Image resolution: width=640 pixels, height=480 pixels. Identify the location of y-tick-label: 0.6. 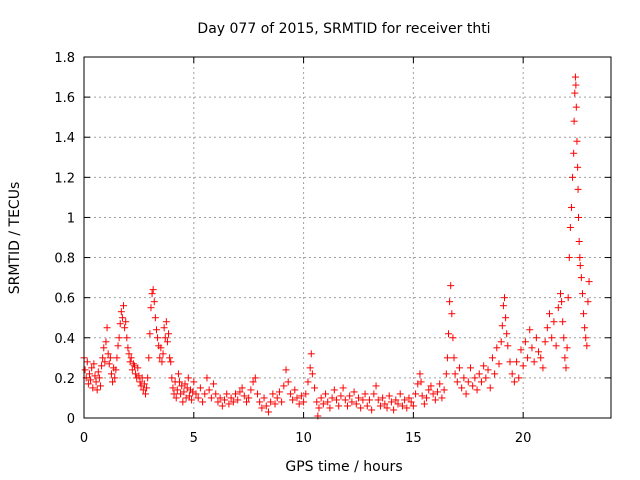
(64, 299).